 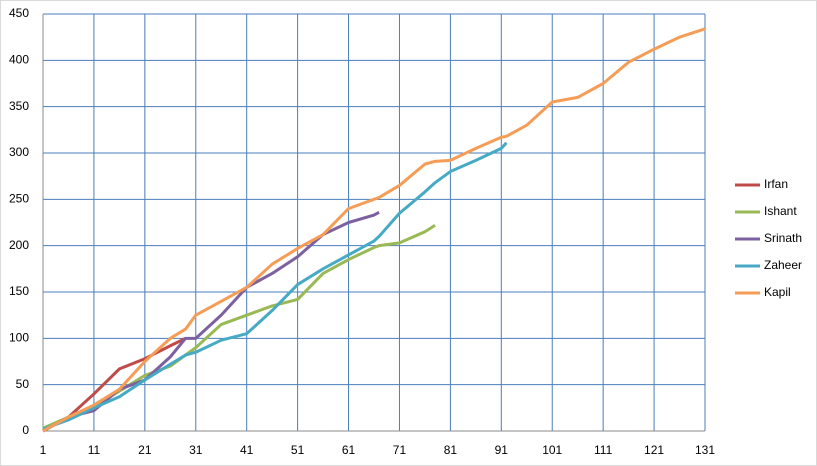 What do you see at coordinates (603, 450) in the screenshot?
I see `x-tick-label: 111` at bounding box center [603, 450].